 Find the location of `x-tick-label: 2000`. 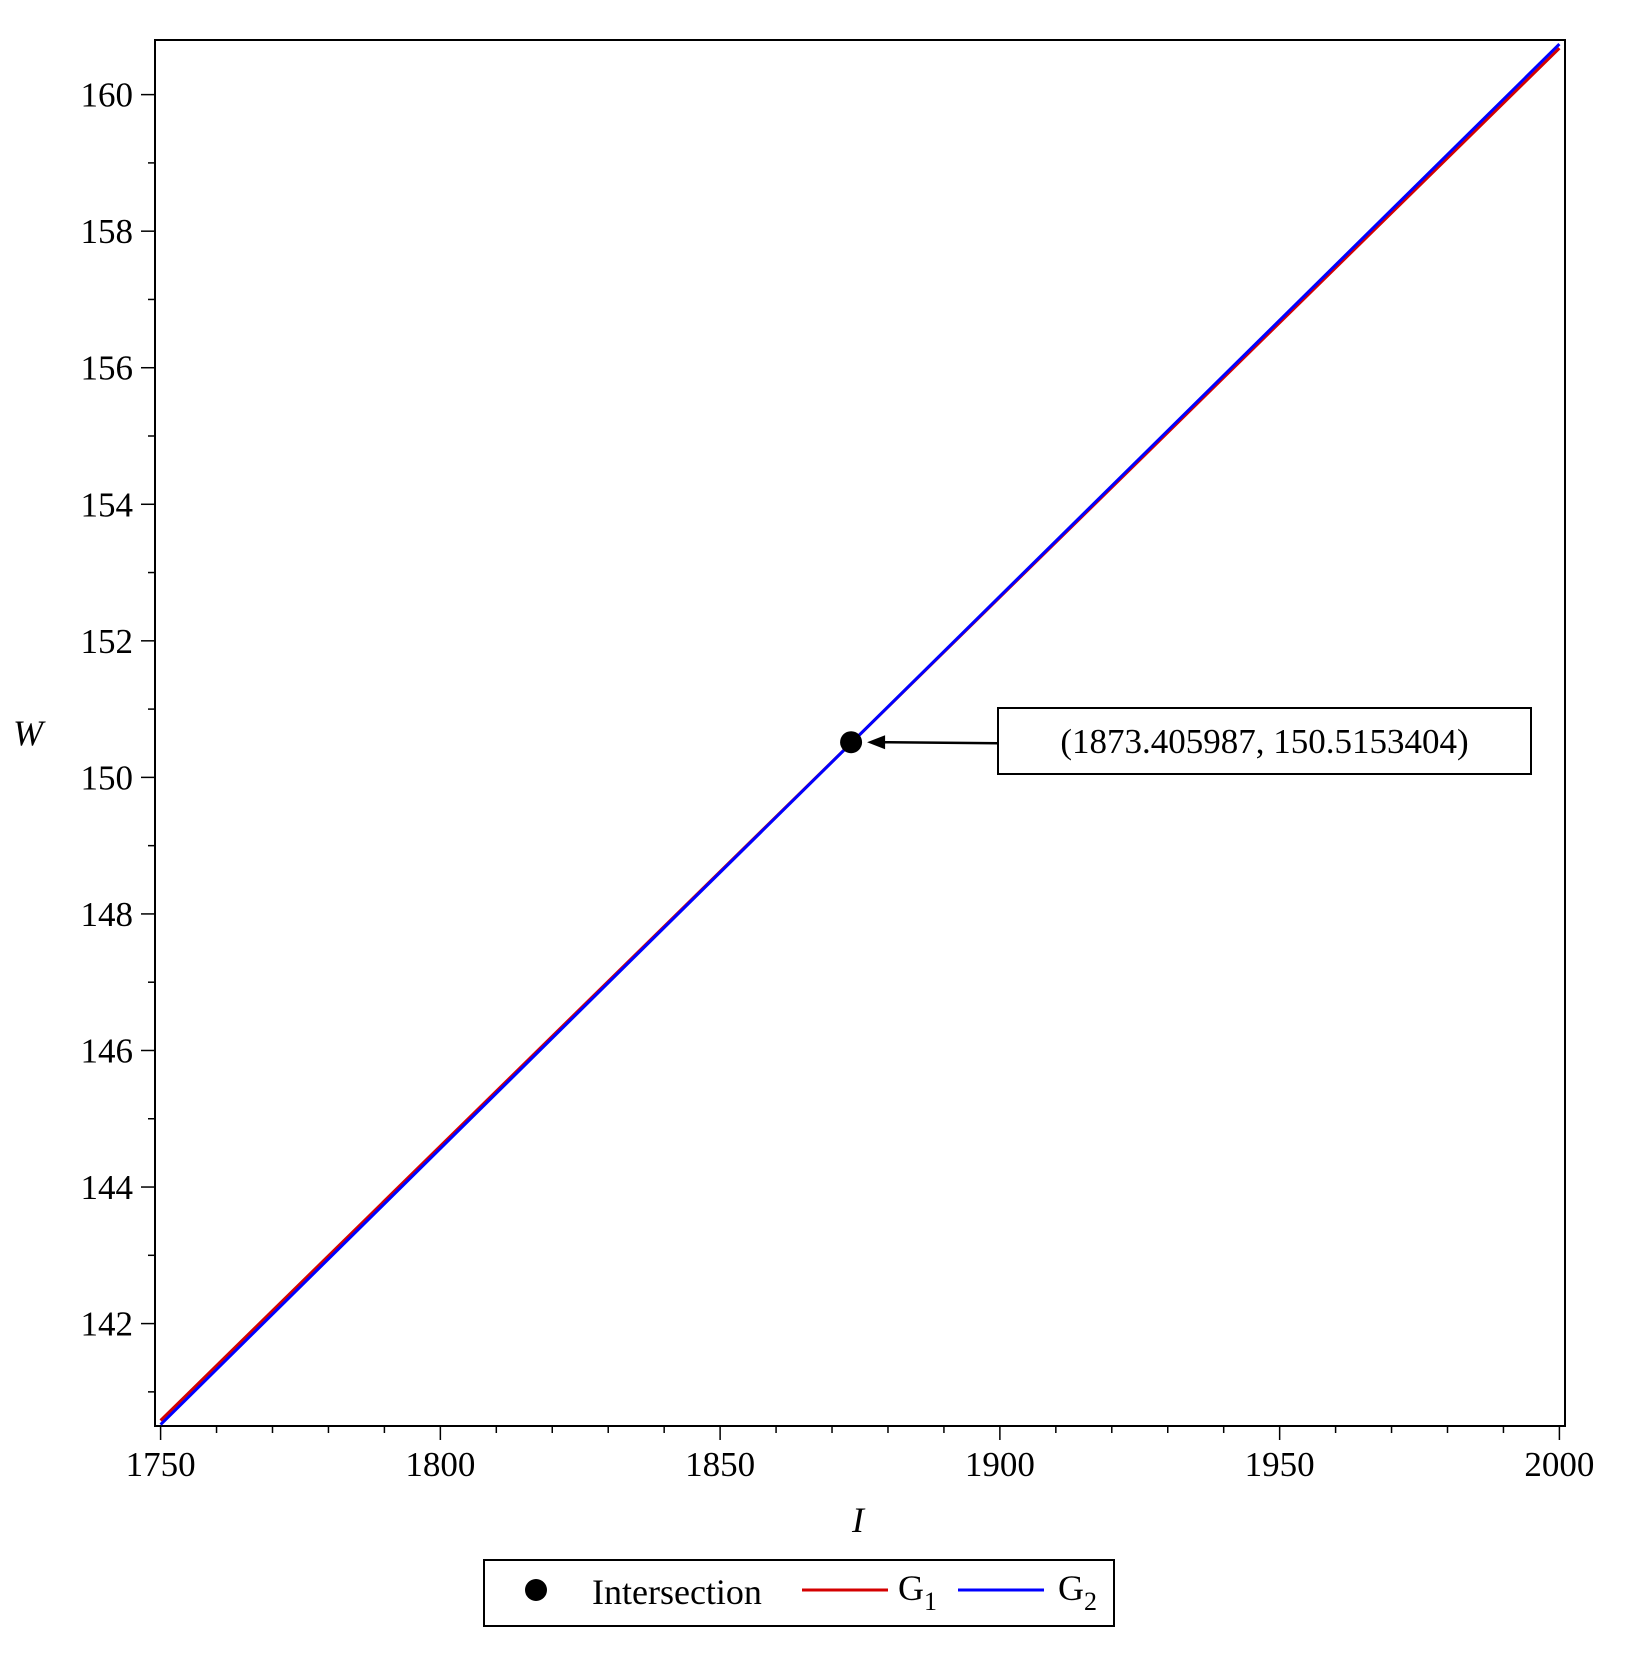

x-tick-label: 2000 is located at coordinates (1559, 1464).